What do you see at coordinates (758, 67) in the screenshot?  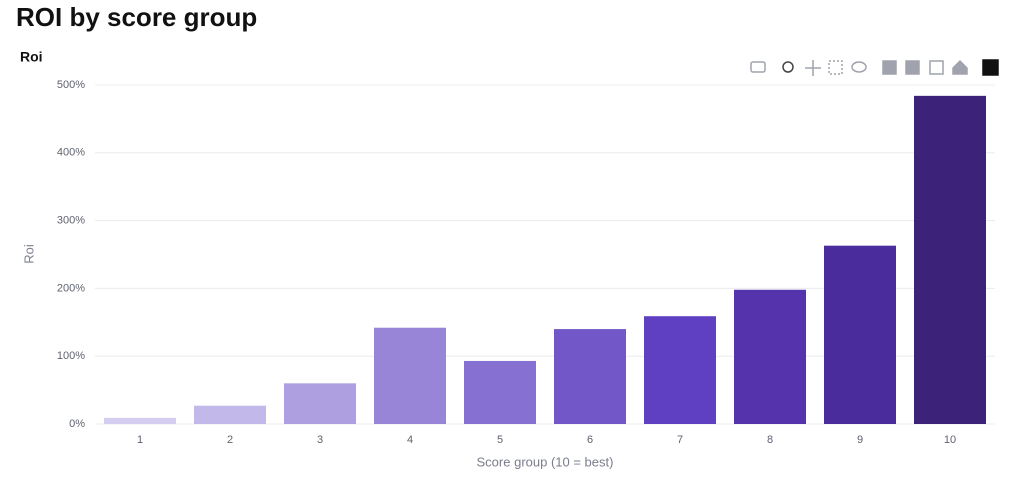 I see `camera-icon` at bounding box center [758, 67].